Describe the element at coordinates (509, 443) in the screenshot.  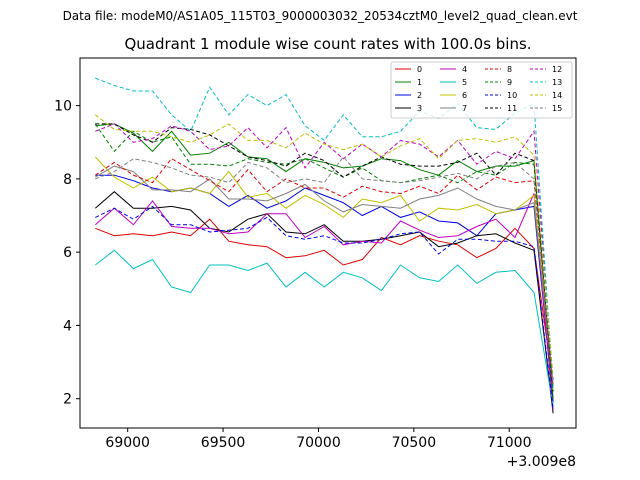
I see `x-tick-label: 71000` at that location.